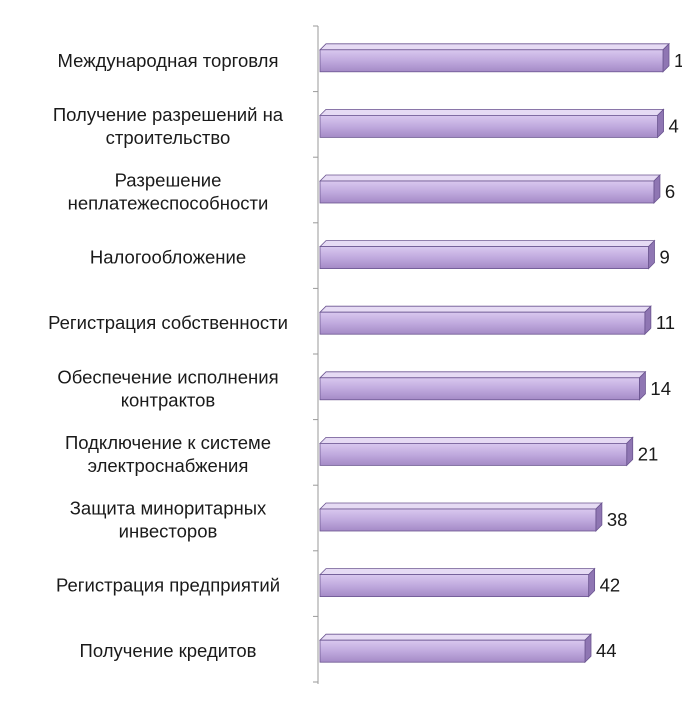 Image resolution: width=682 pixels, height=713 pixels. What do you see at coordinates (168, 192) in the screenshot?
I see `category-label: Разрешение неплатежеспособности` at bounding box center [168, 192].